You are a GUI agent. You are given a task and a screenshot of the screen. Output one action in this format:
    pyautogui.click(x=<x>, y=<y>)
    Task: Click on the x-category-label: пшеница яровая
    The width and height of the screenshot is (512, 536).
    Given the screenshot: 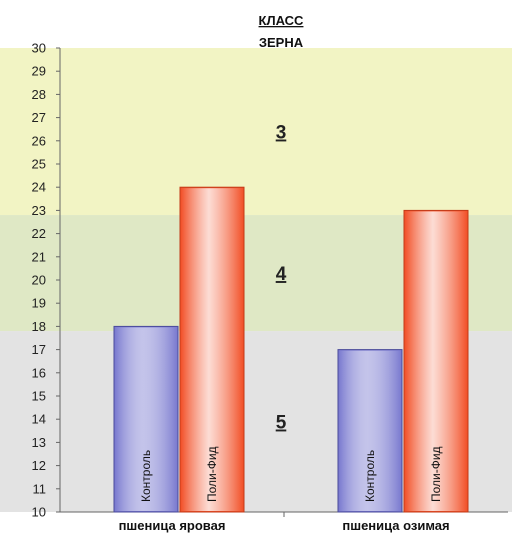 What is the action you would take?
    pyautogui.click(x=172, y=525)
    